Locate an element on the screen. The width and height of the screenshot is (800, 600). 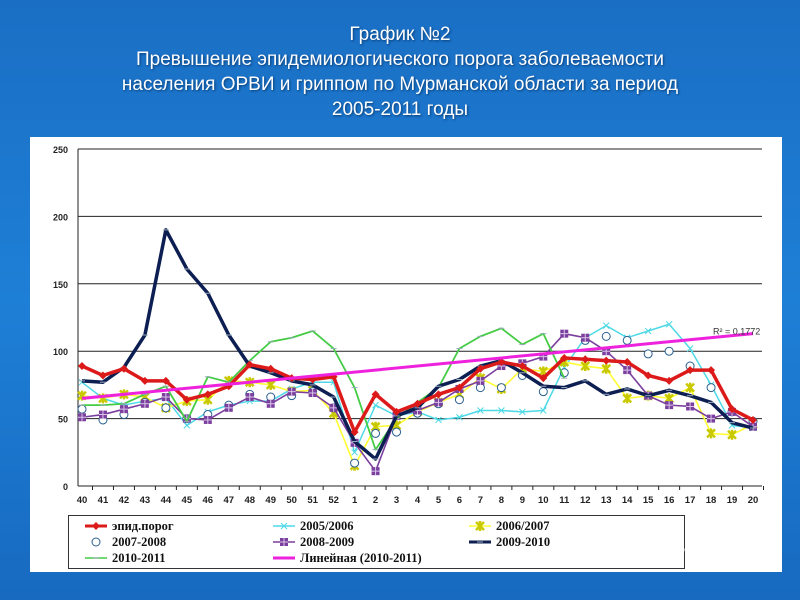
legend-label: 2009-2010 is located at coordinates (523, 541).